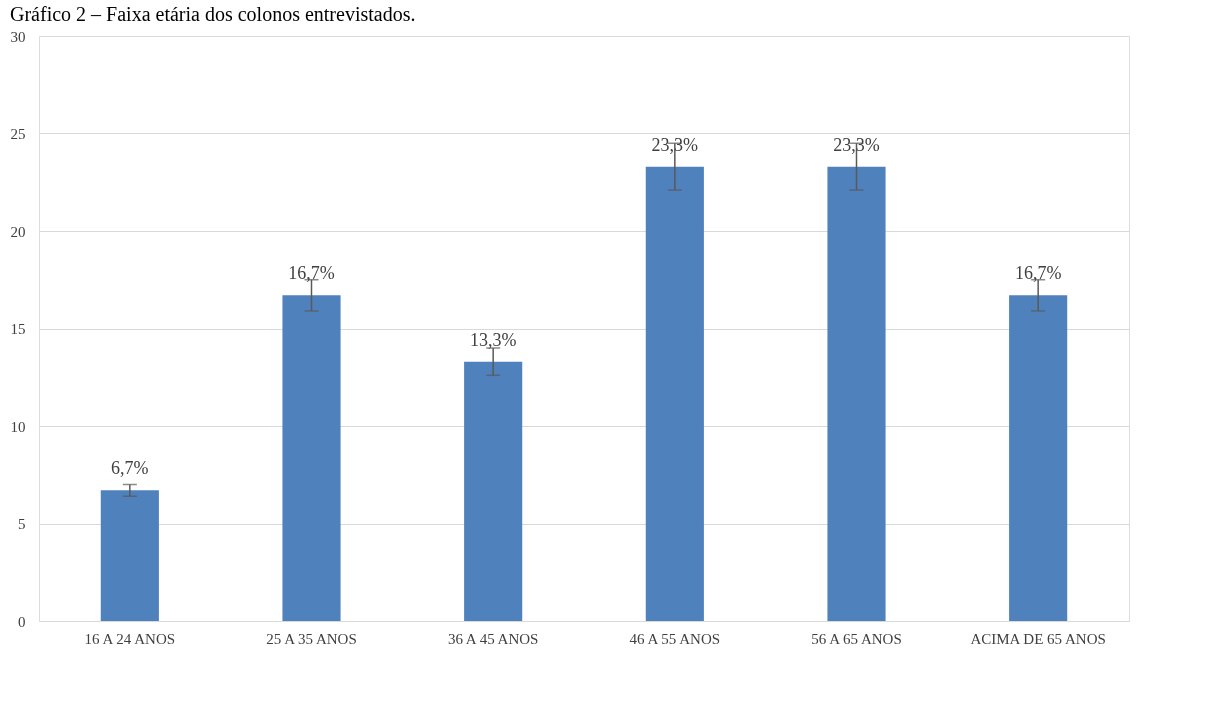 This screenshot has height=705, width=1211. What do you see at coordinates (22, 621) in the screenshot?
I see `y-tick-label: 0` at bounding box center [22, 621].